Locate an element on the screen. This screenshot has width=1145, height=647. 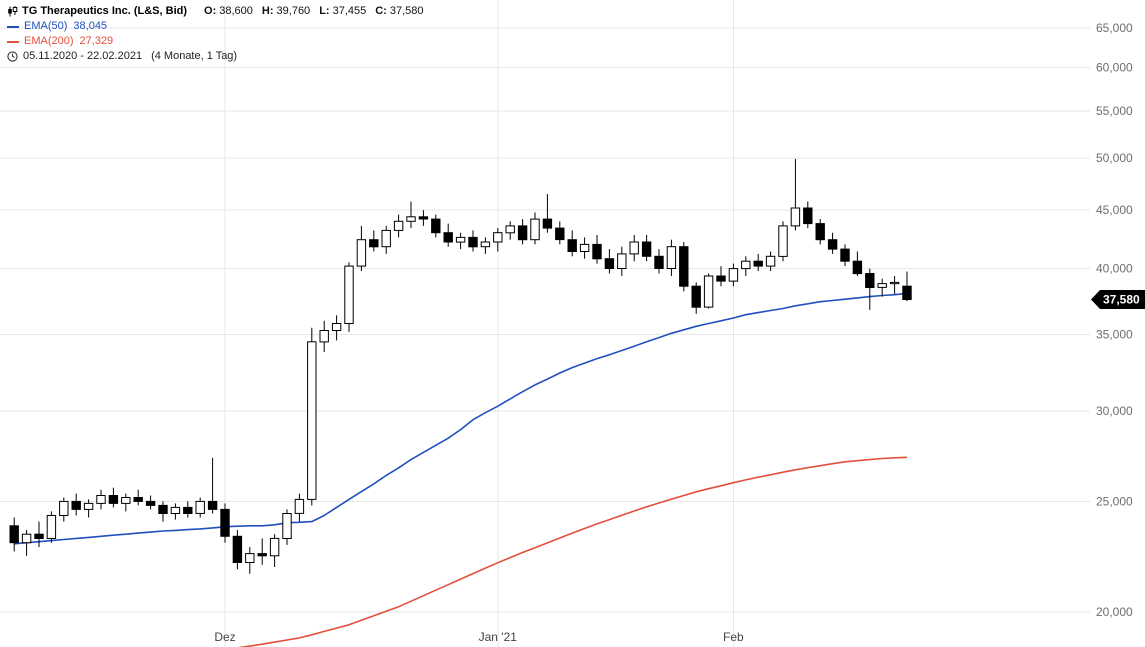
ohlc-values: O: 38,600 H: 39,760 L: 37,455 C: 37,580 is located at coordinates (309, 11).